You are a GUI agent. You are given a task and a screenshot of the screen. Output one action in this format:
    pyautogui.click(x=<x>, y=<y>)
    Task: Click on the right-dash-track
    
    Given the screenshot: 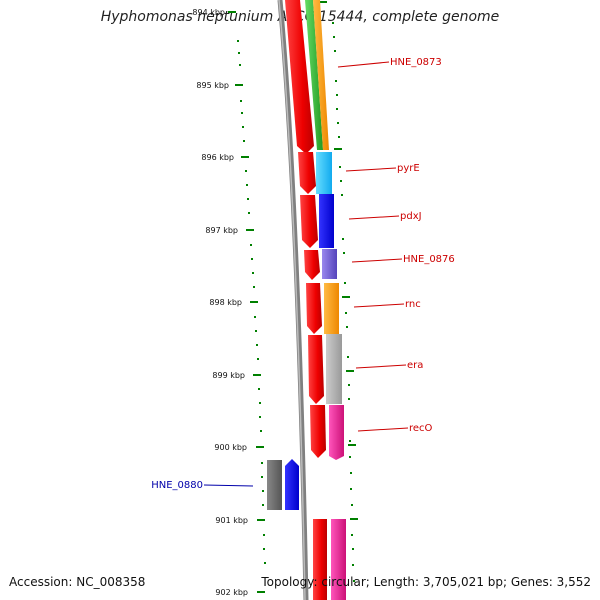 What is the action you would take?
    pyautogui.click(x=339, y=260)
    